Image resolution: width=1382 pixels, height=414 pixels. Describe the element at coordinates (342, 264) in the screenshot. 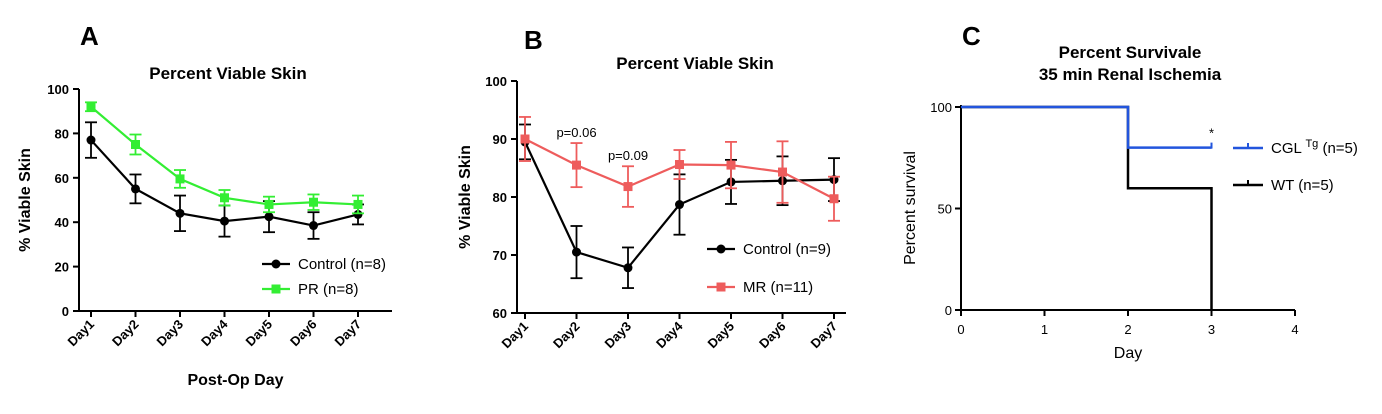

I see `legend-label: Control (n=8)` at that location.